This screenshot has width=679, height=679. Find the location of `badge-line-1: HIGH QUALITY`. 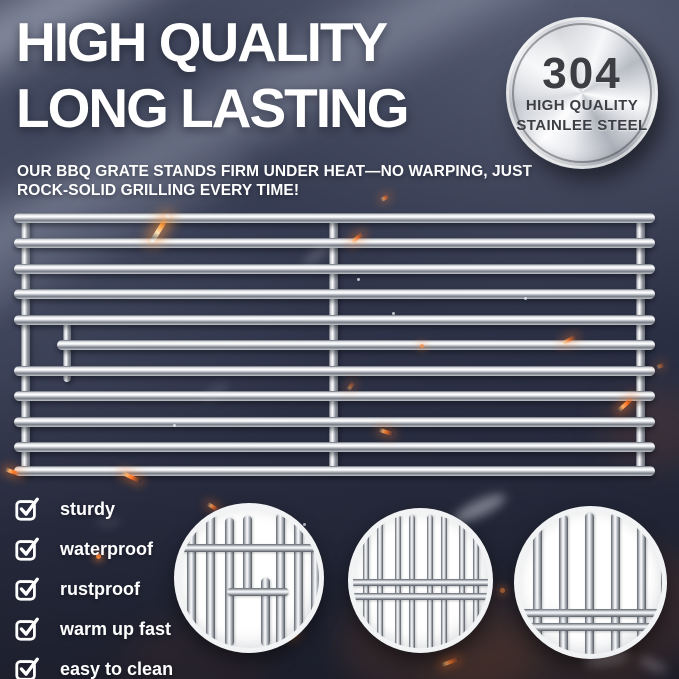

badge-line-1: HIGH QUALITY is located at coordinates (582, 105).